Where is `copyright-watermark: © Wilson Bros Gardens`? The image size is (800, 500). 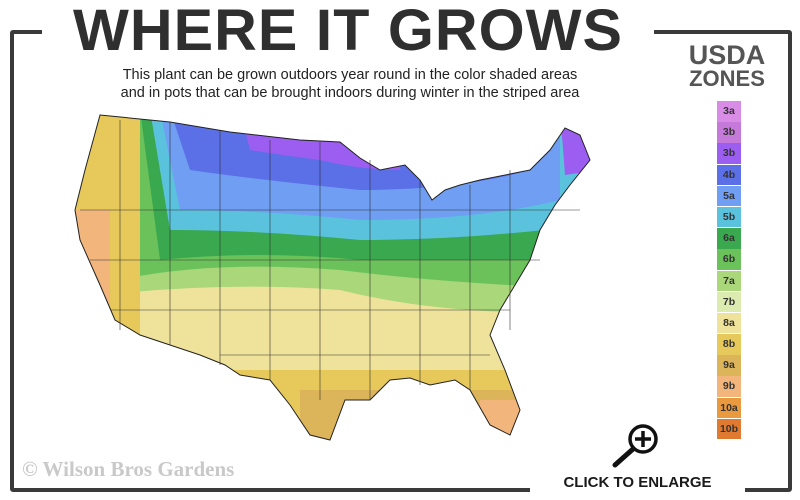
copyright-watermark: © Wilson Bros Gardens is located at coordinates (128, 469).